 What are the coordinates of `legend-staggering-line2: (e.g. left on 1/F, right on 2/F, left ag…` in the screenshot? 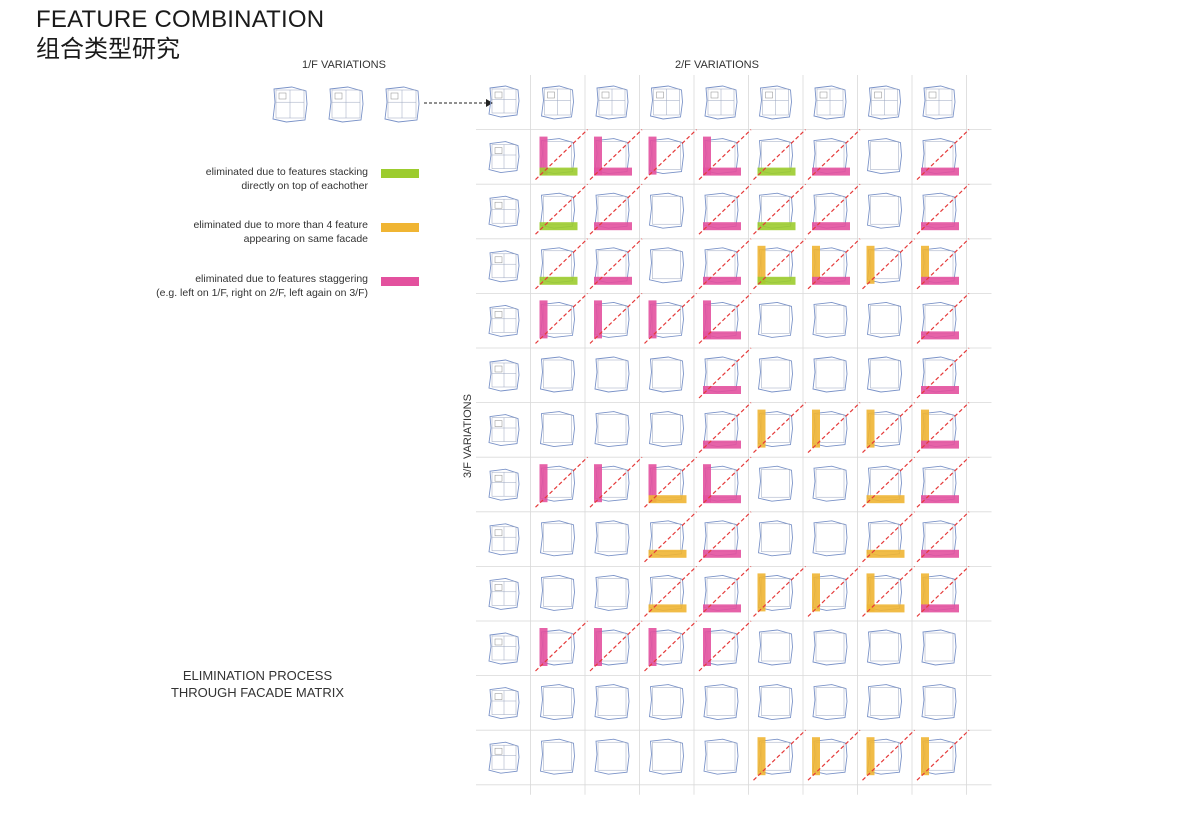 It's located at (262, 293).